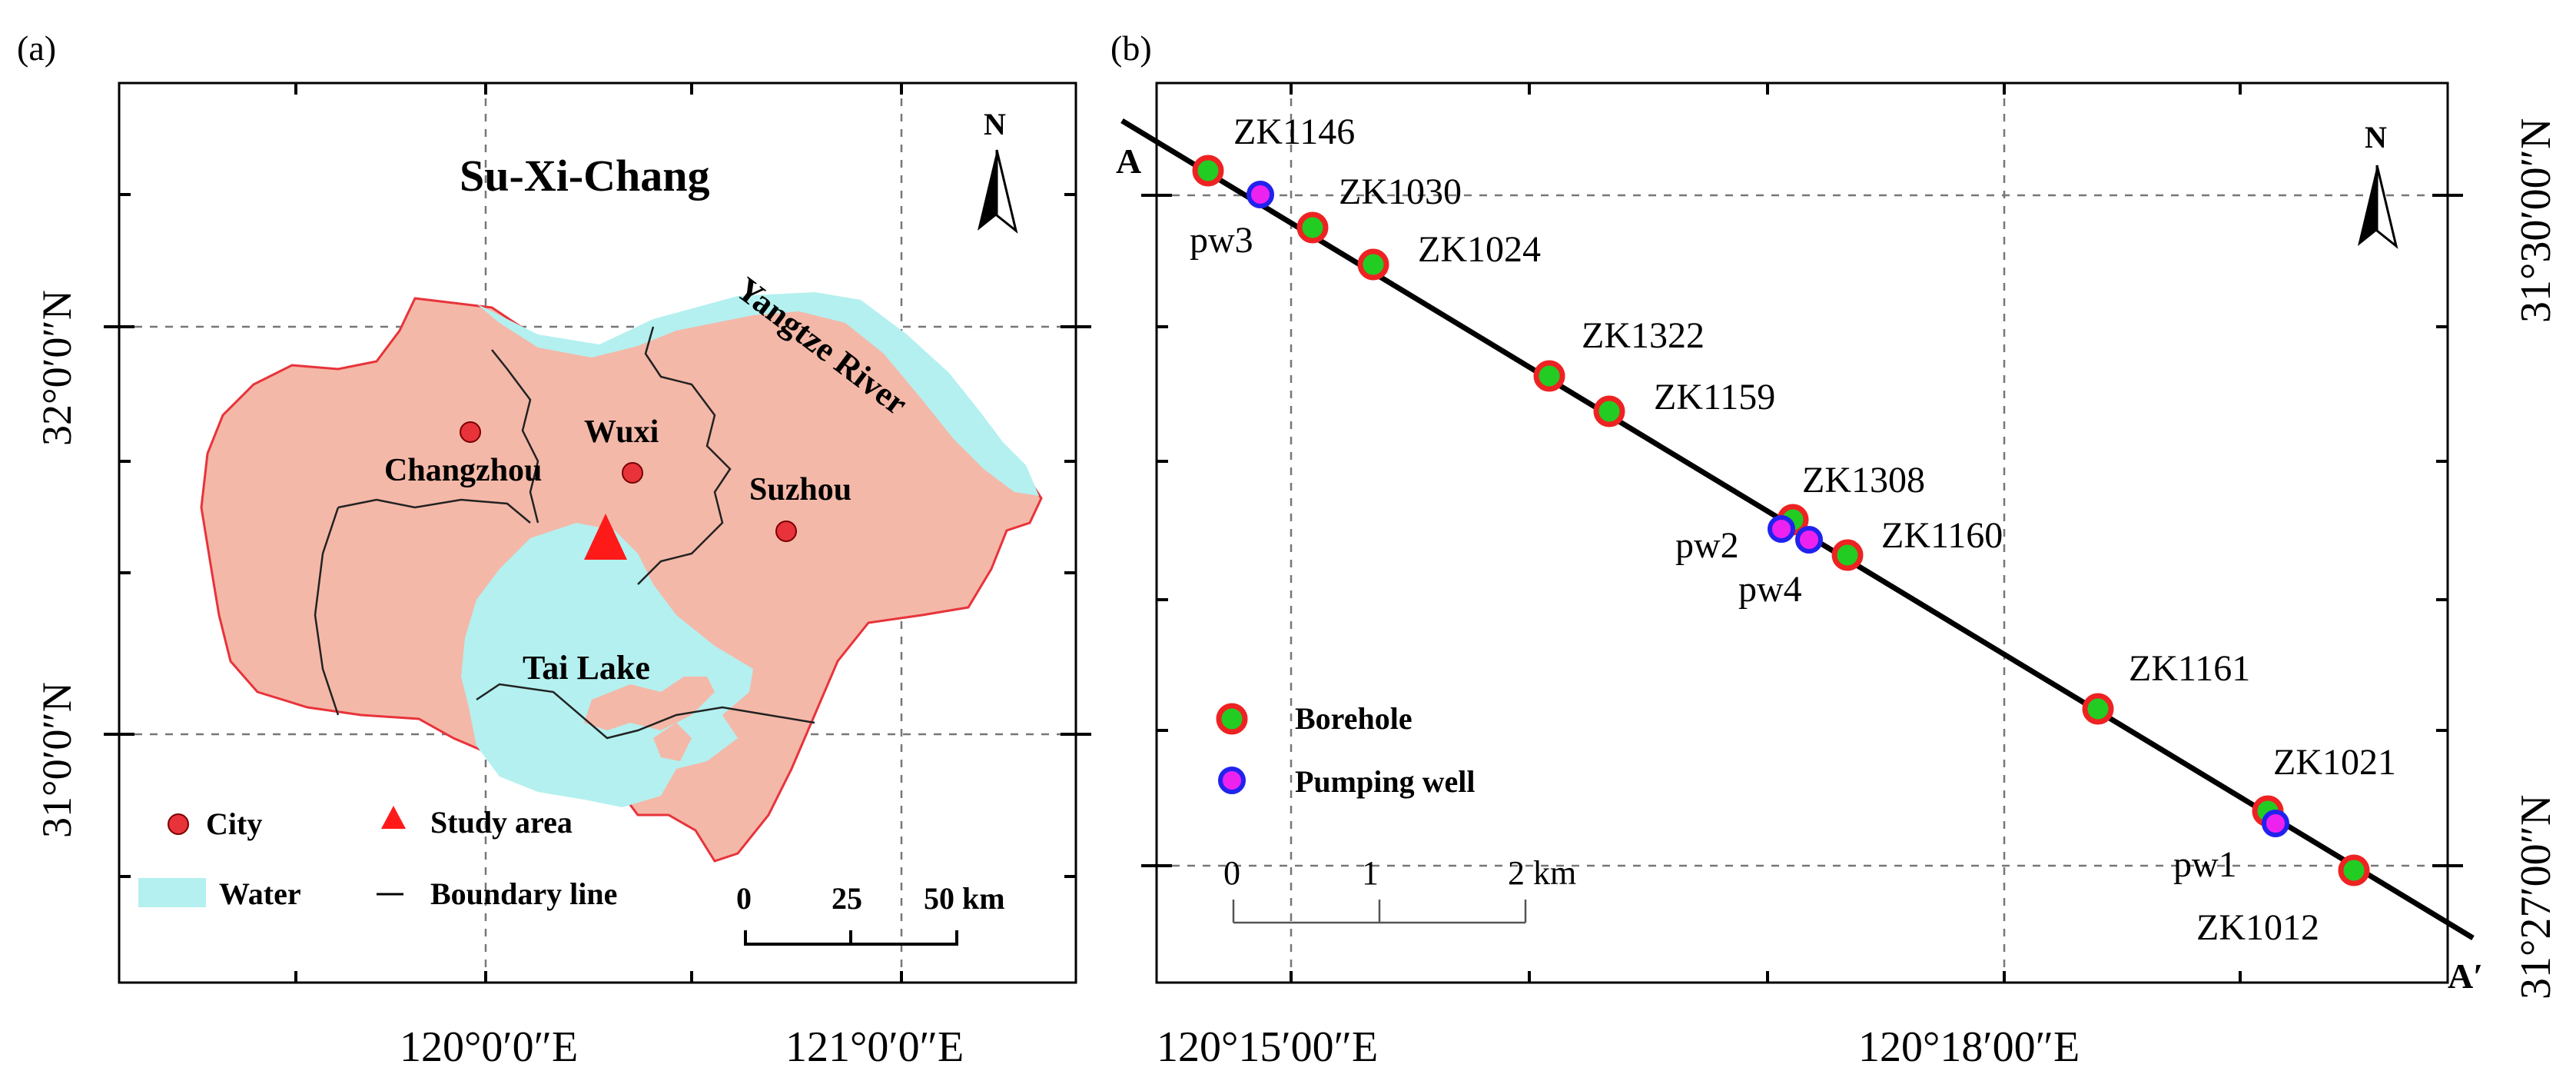 The height and width of the screenshot is (1081, 2576). What do you see at coordinates (260, 893) in the screenshot?
I see `legend-water-label: Water` at bounding box center [260, 893].